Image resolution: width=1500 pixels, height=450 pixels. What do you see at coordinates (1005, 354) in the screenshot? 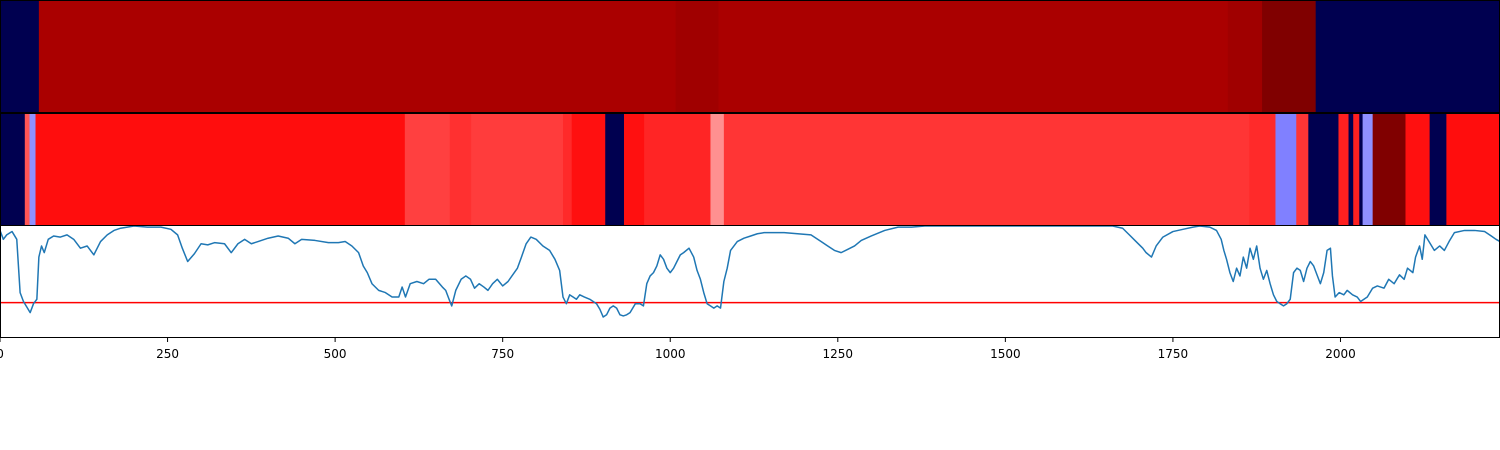
I see `x-tick-label-6: 1500` at bounding box center [1005, 354].